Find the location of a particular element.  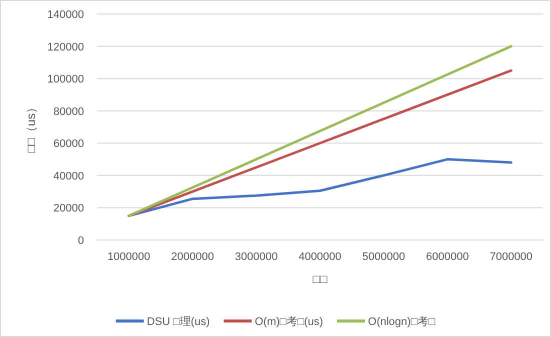

y-tick-label: 20000 is located at coordinates (68, 208).